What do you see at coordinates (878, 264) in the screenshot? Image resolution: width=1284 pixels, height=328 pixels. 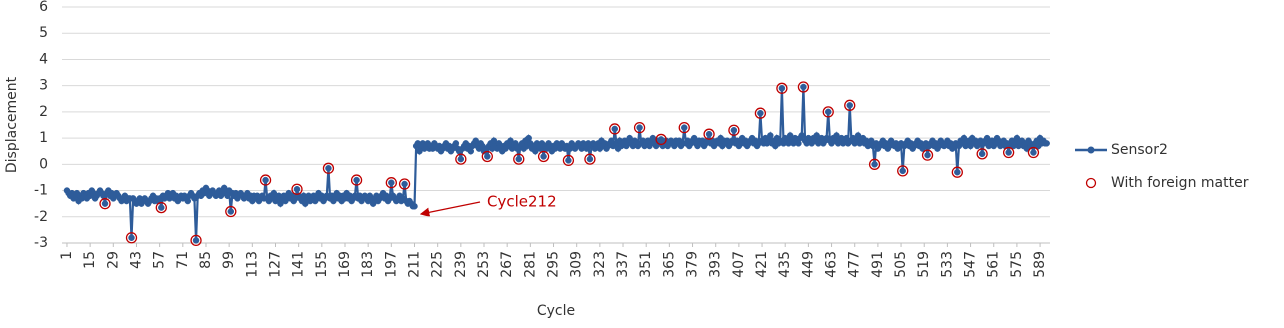 I see `x-tick-label: 491` at bounding box center [878, 264].